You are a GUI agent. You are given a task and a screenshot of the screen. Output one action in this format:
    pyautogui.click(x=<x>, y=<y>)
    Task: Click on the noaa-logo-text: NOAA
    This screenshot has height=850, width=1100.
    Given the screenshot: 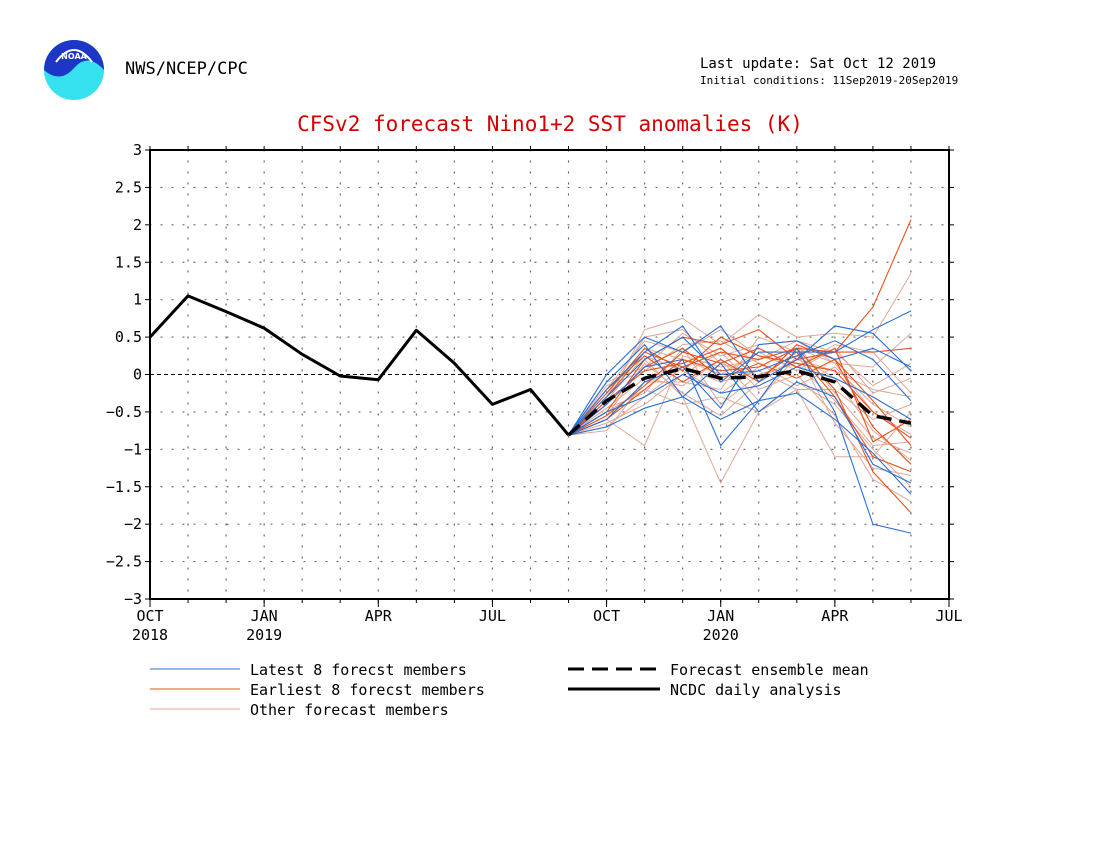 What is the action you would take?
    pyautogui.click(x=74, y=56)
    